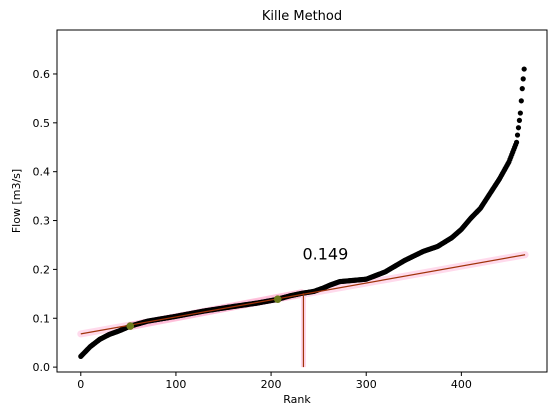 The image size is (550, 414). Describe the element at coordinates (175, 384) in the screenshot. I see `x-tick-label: 100` at that location.